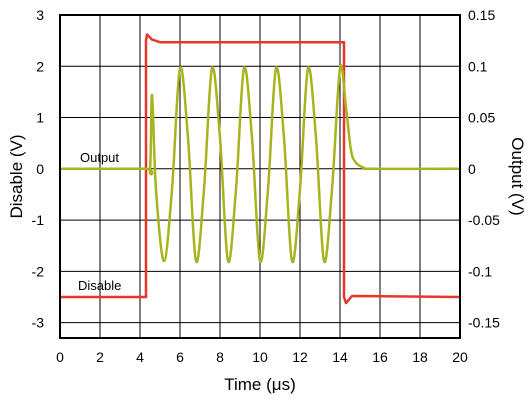  Describe the element at coordinates (40, 169) in the screenshot. I see `y-left-tick-label: 0` at that location.